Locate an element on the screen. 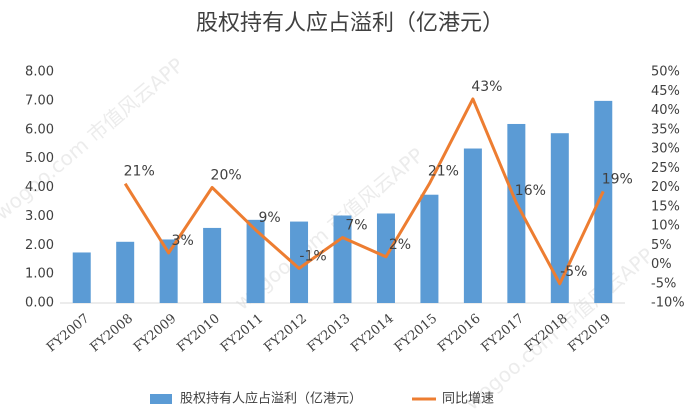  y2-tick-label: 15% is located at coordinates (665, 206).